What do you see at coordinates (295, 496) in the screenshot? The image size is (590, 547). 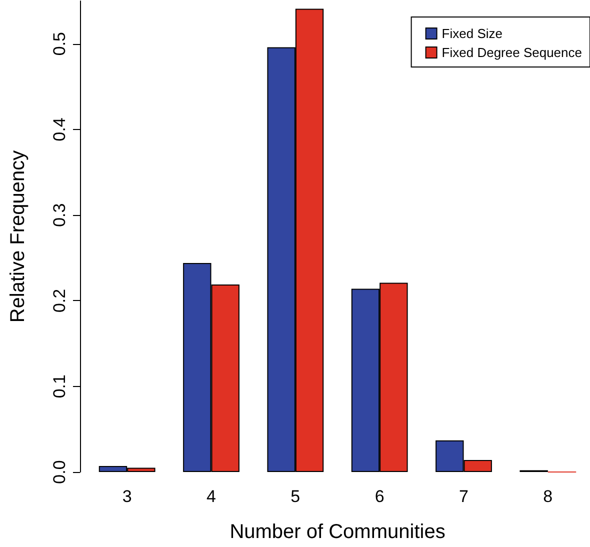 I see `x-tick-label: 5` at bounding box center [295, 496].